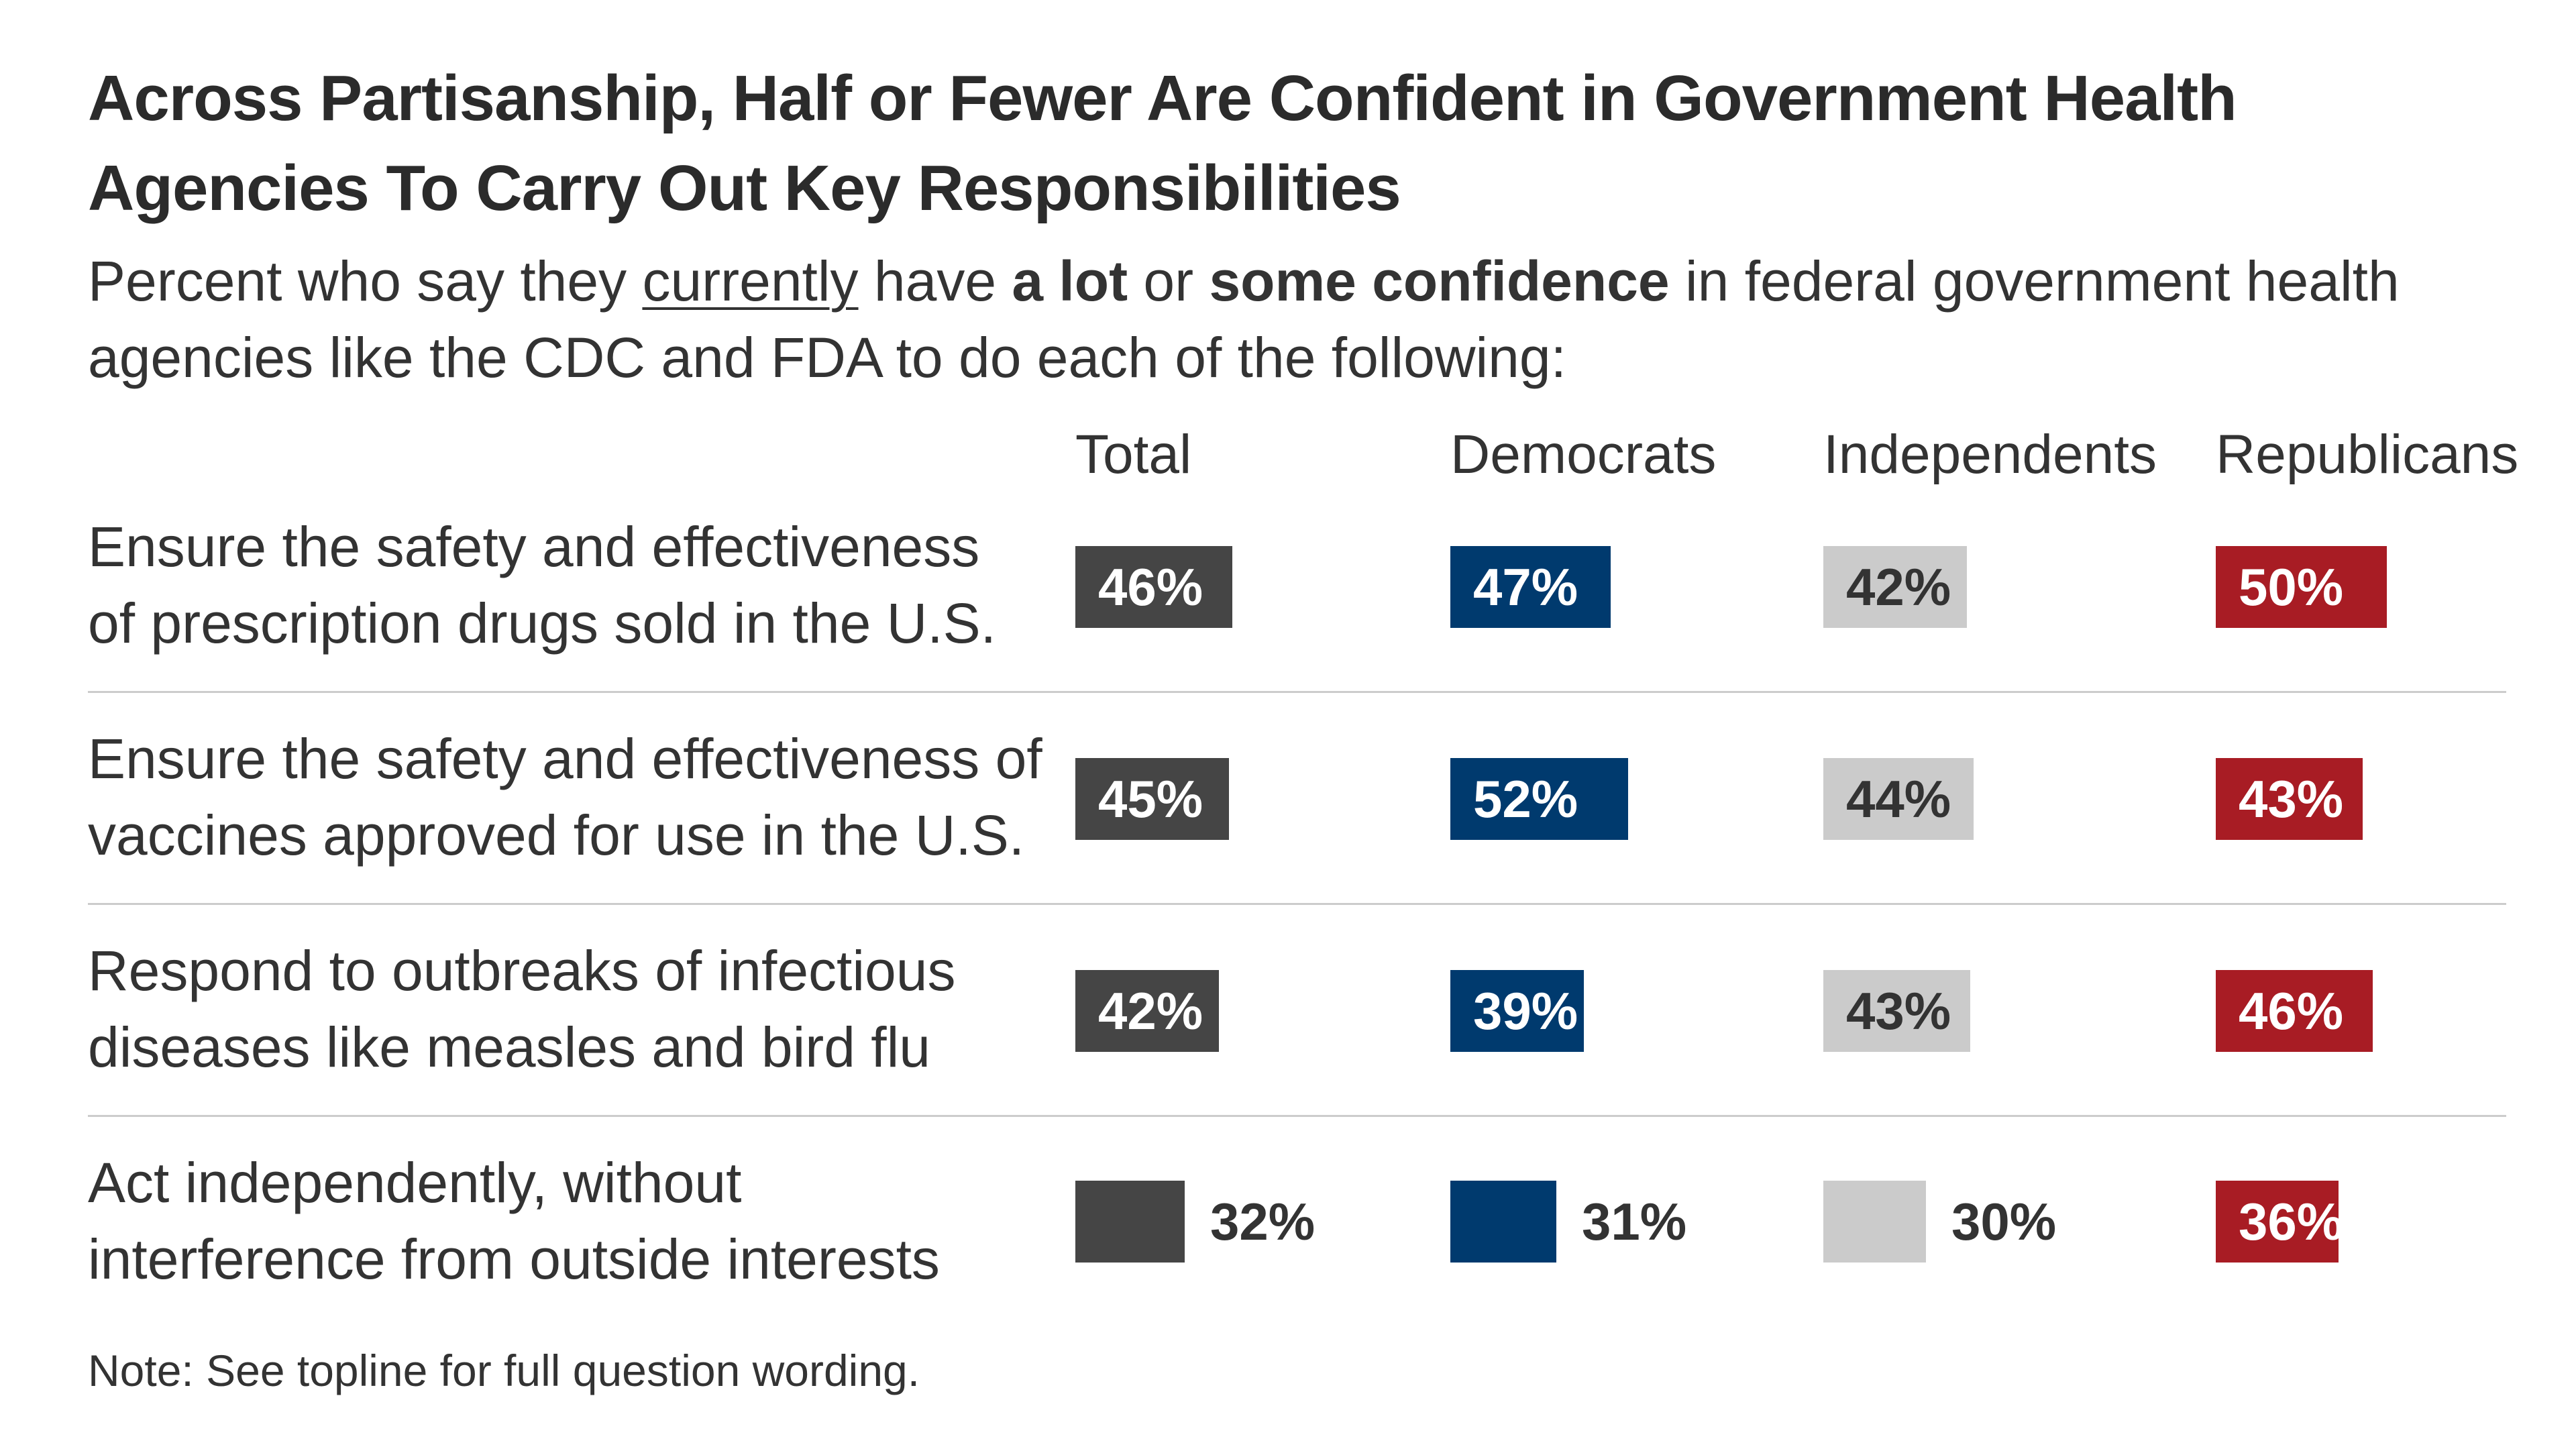 The width and height of the screenshot is (2576, 1449). Describe the element at coordinates (1990, 454) in the screenshot. I see `column-header-independents: Independents` at that location.